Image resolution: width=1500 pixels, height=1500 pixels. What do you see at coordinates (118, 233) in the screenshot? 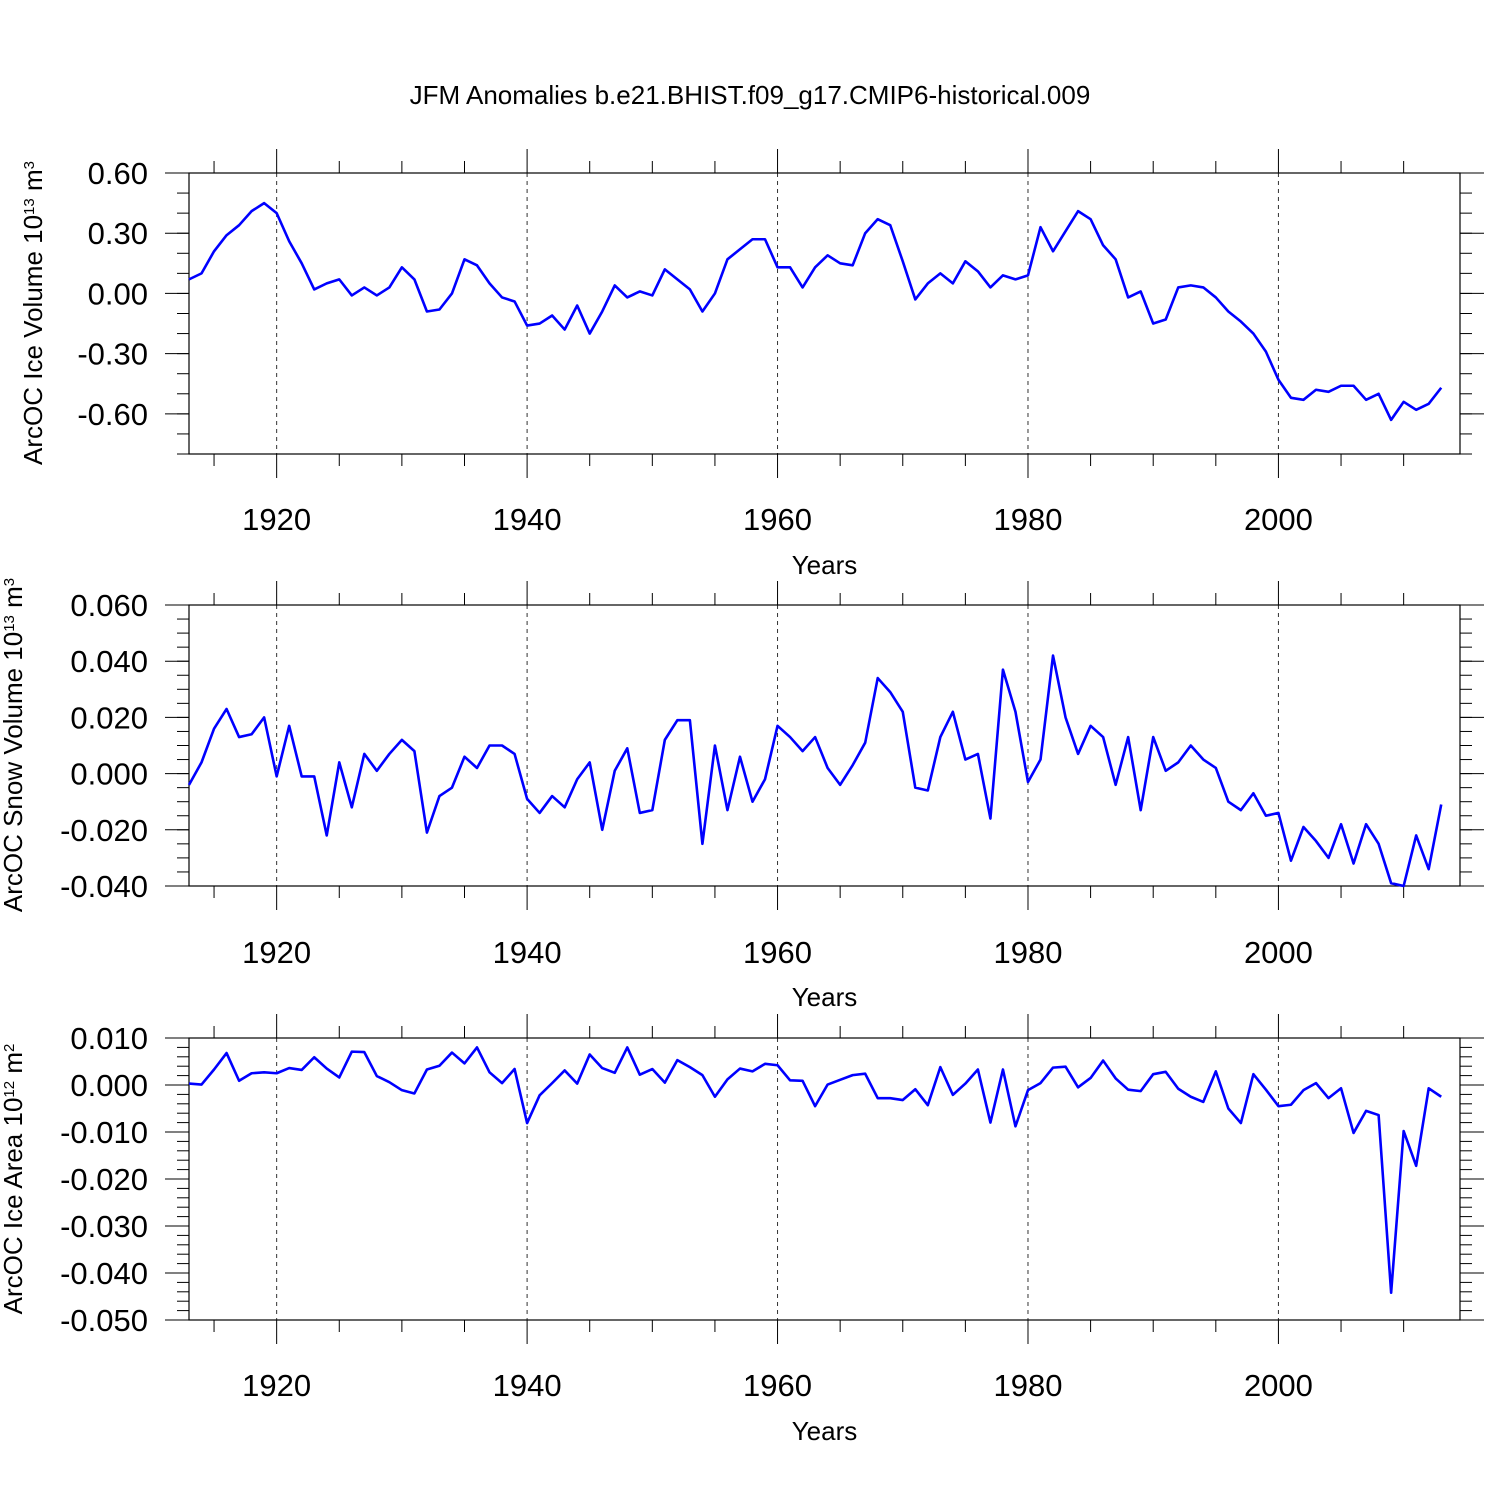
I see `y-tick-label: 0.30` at bounding box center [118, 233].